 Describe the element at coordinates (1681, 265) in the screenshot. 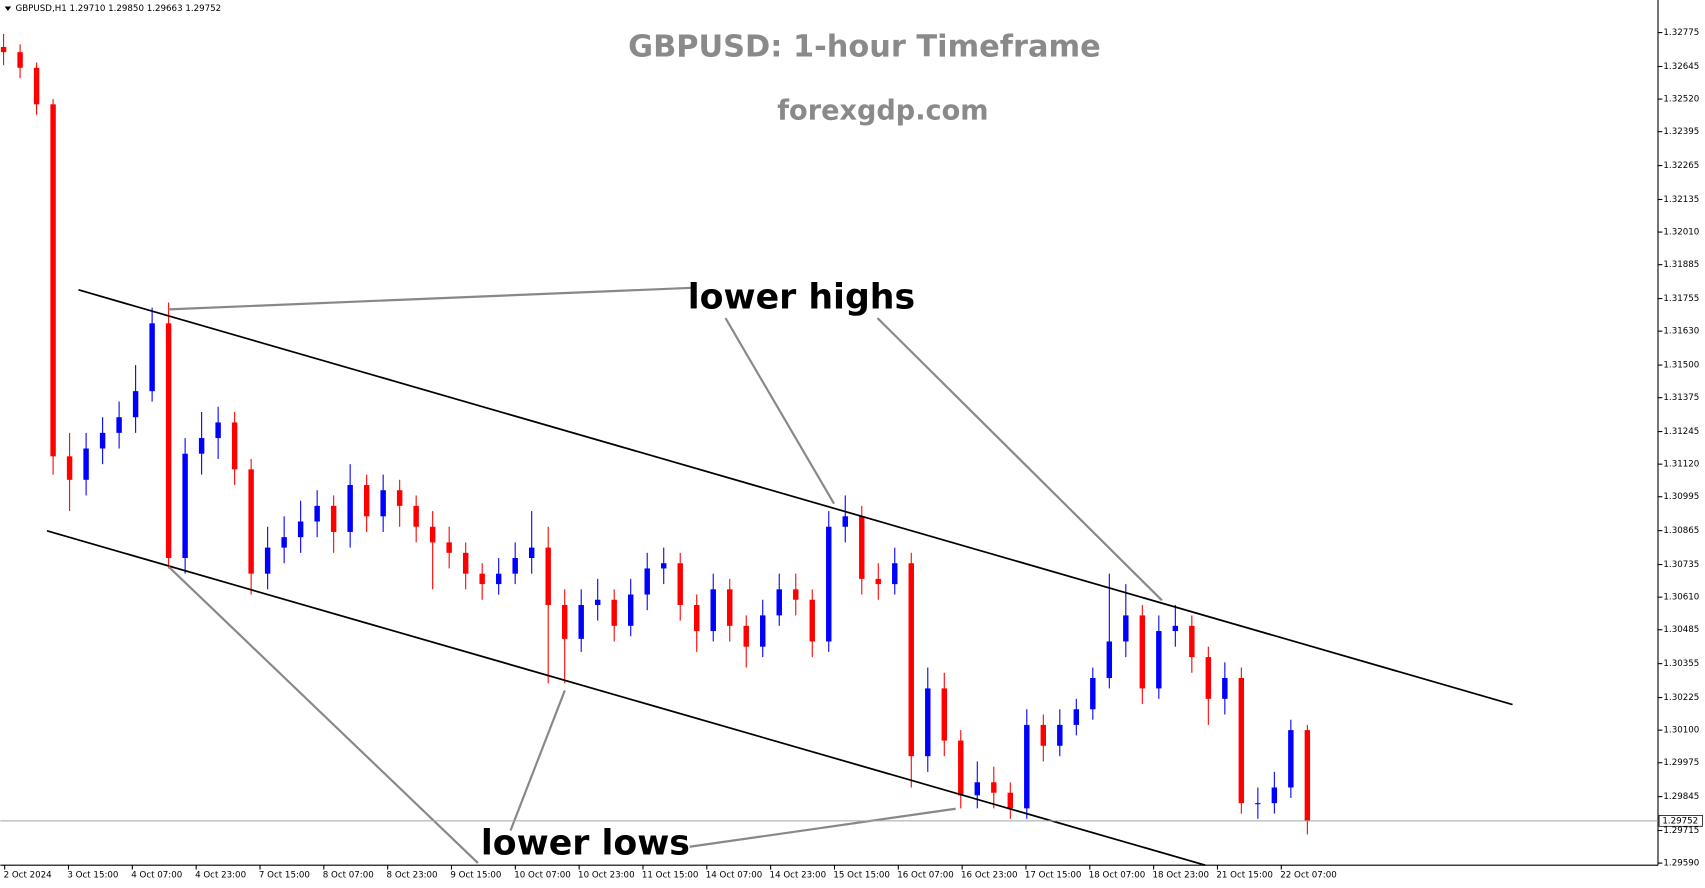

I see `y-tick-label: 1.31885` at that location.